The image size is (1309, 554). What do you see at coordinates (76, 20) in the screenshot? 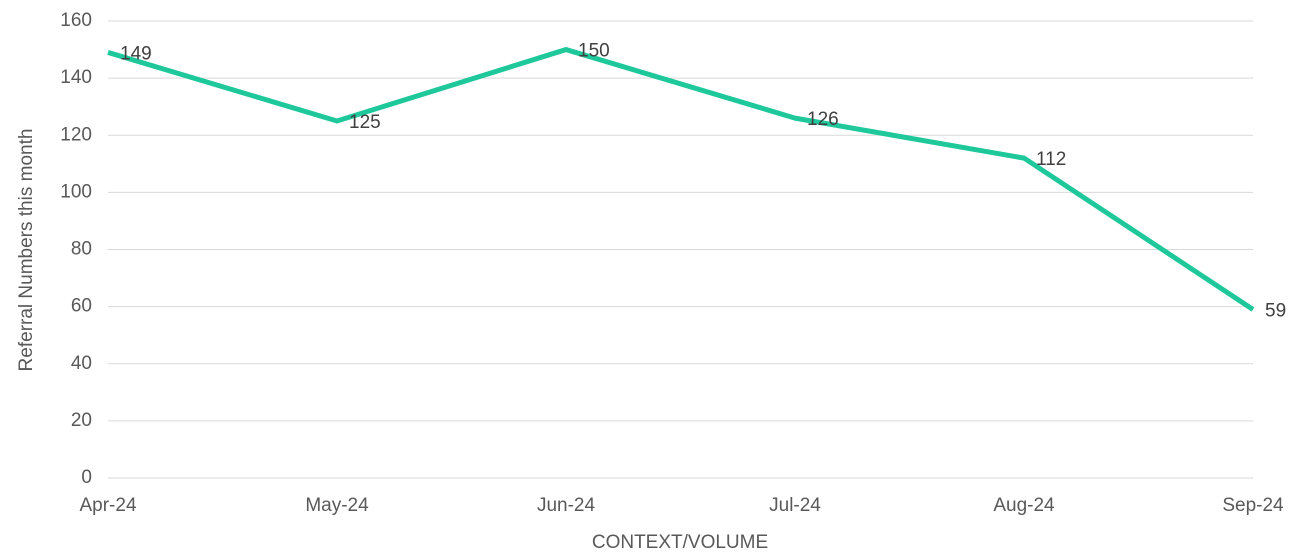
I see `y-tick-label: 160` at bounding box center [76, 20].